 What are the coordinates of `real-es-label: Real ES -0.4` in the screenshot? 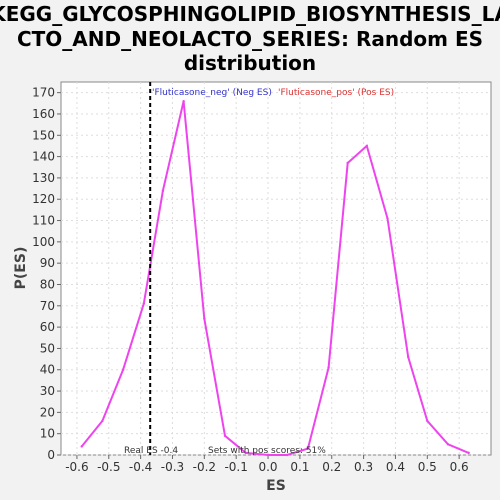 It's located at (151, 451).